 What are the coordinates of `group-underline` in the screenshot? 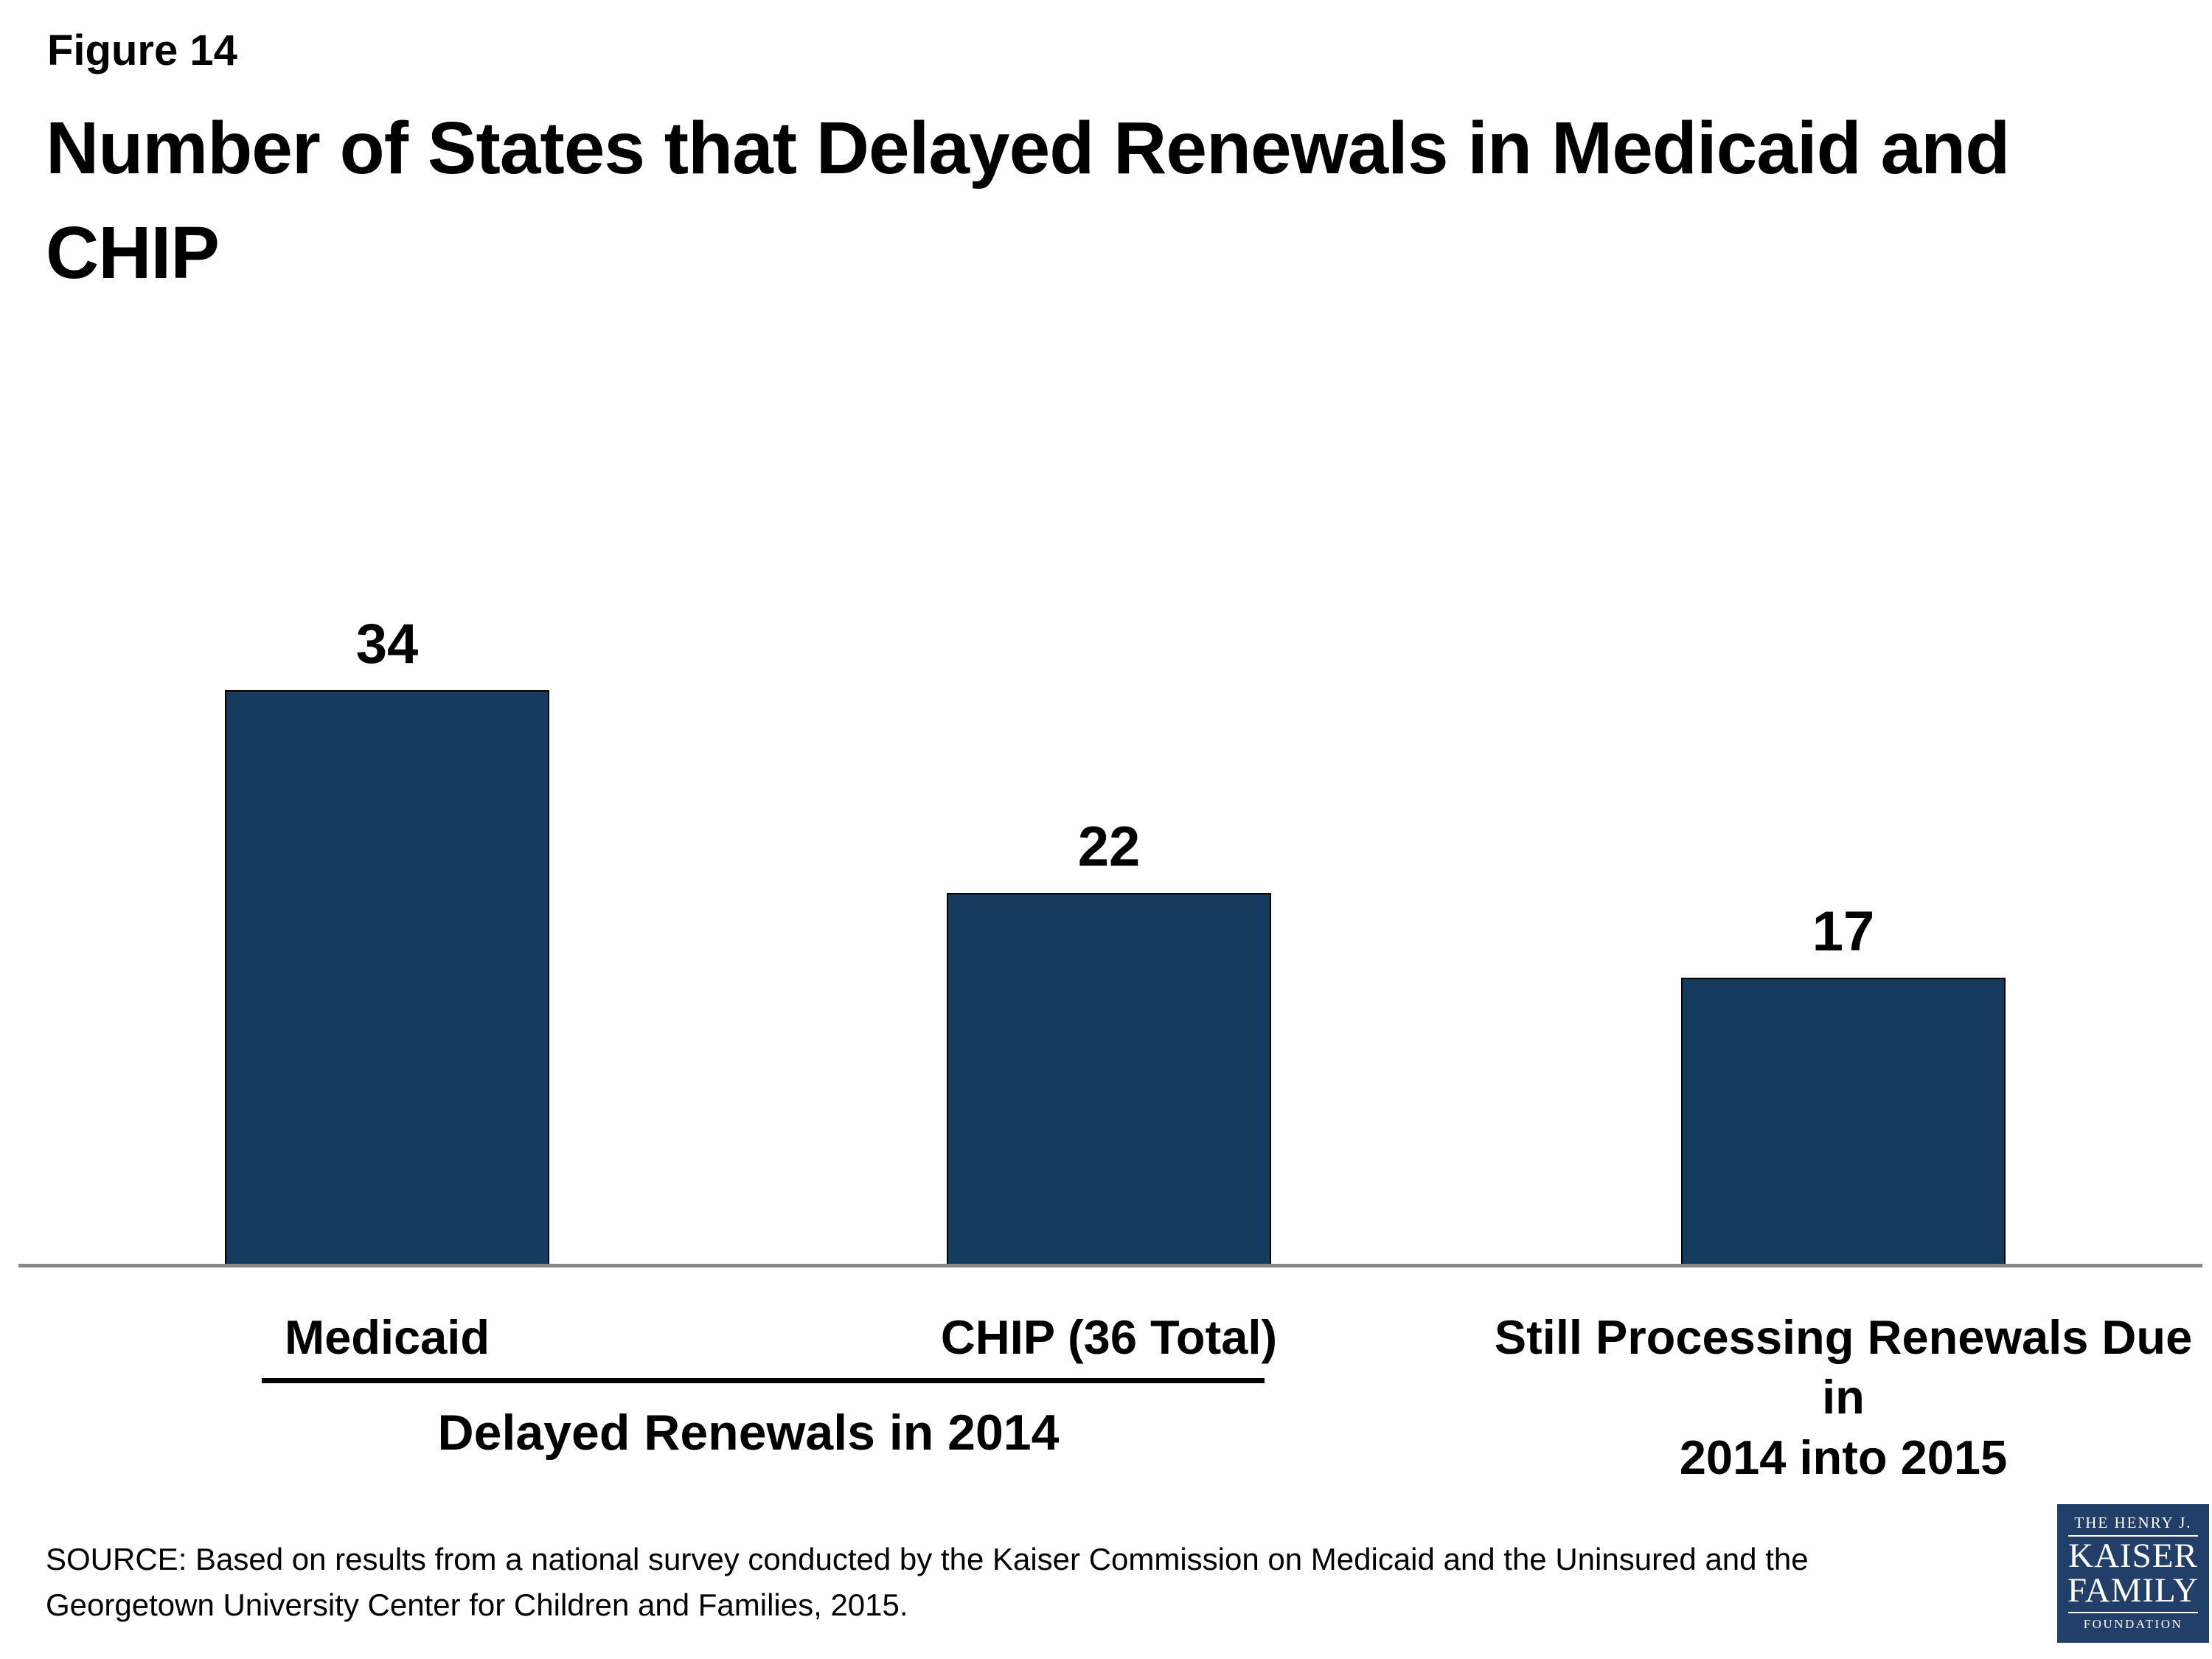 It's located at (763, 1380).